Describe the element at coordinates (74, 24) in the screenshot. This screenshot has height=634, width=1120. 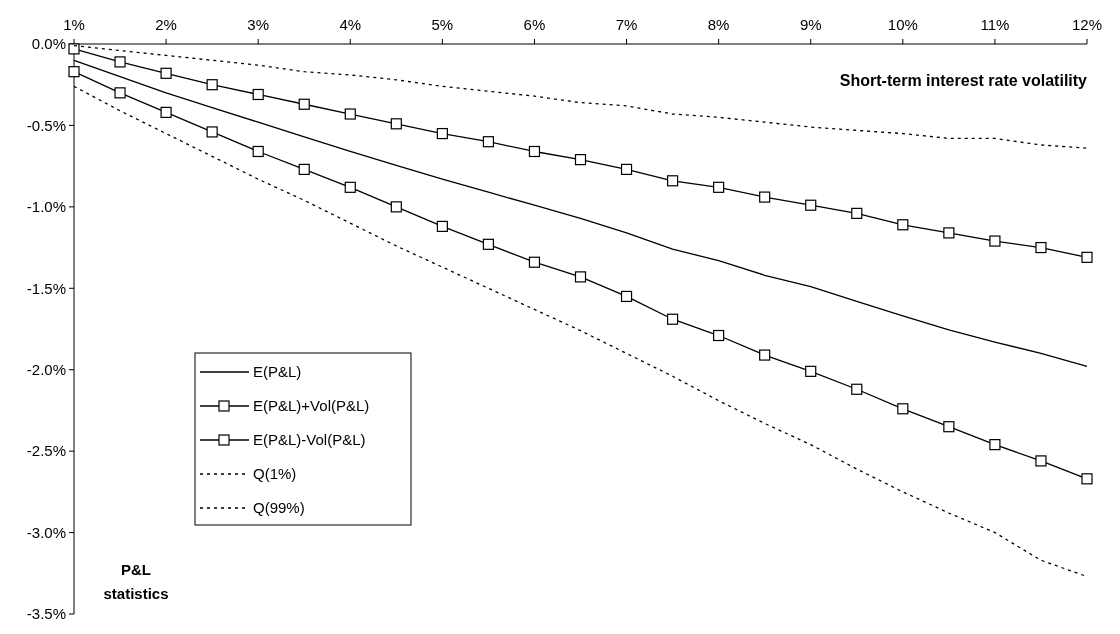
I see `x-tick-label: 1%` at that location.